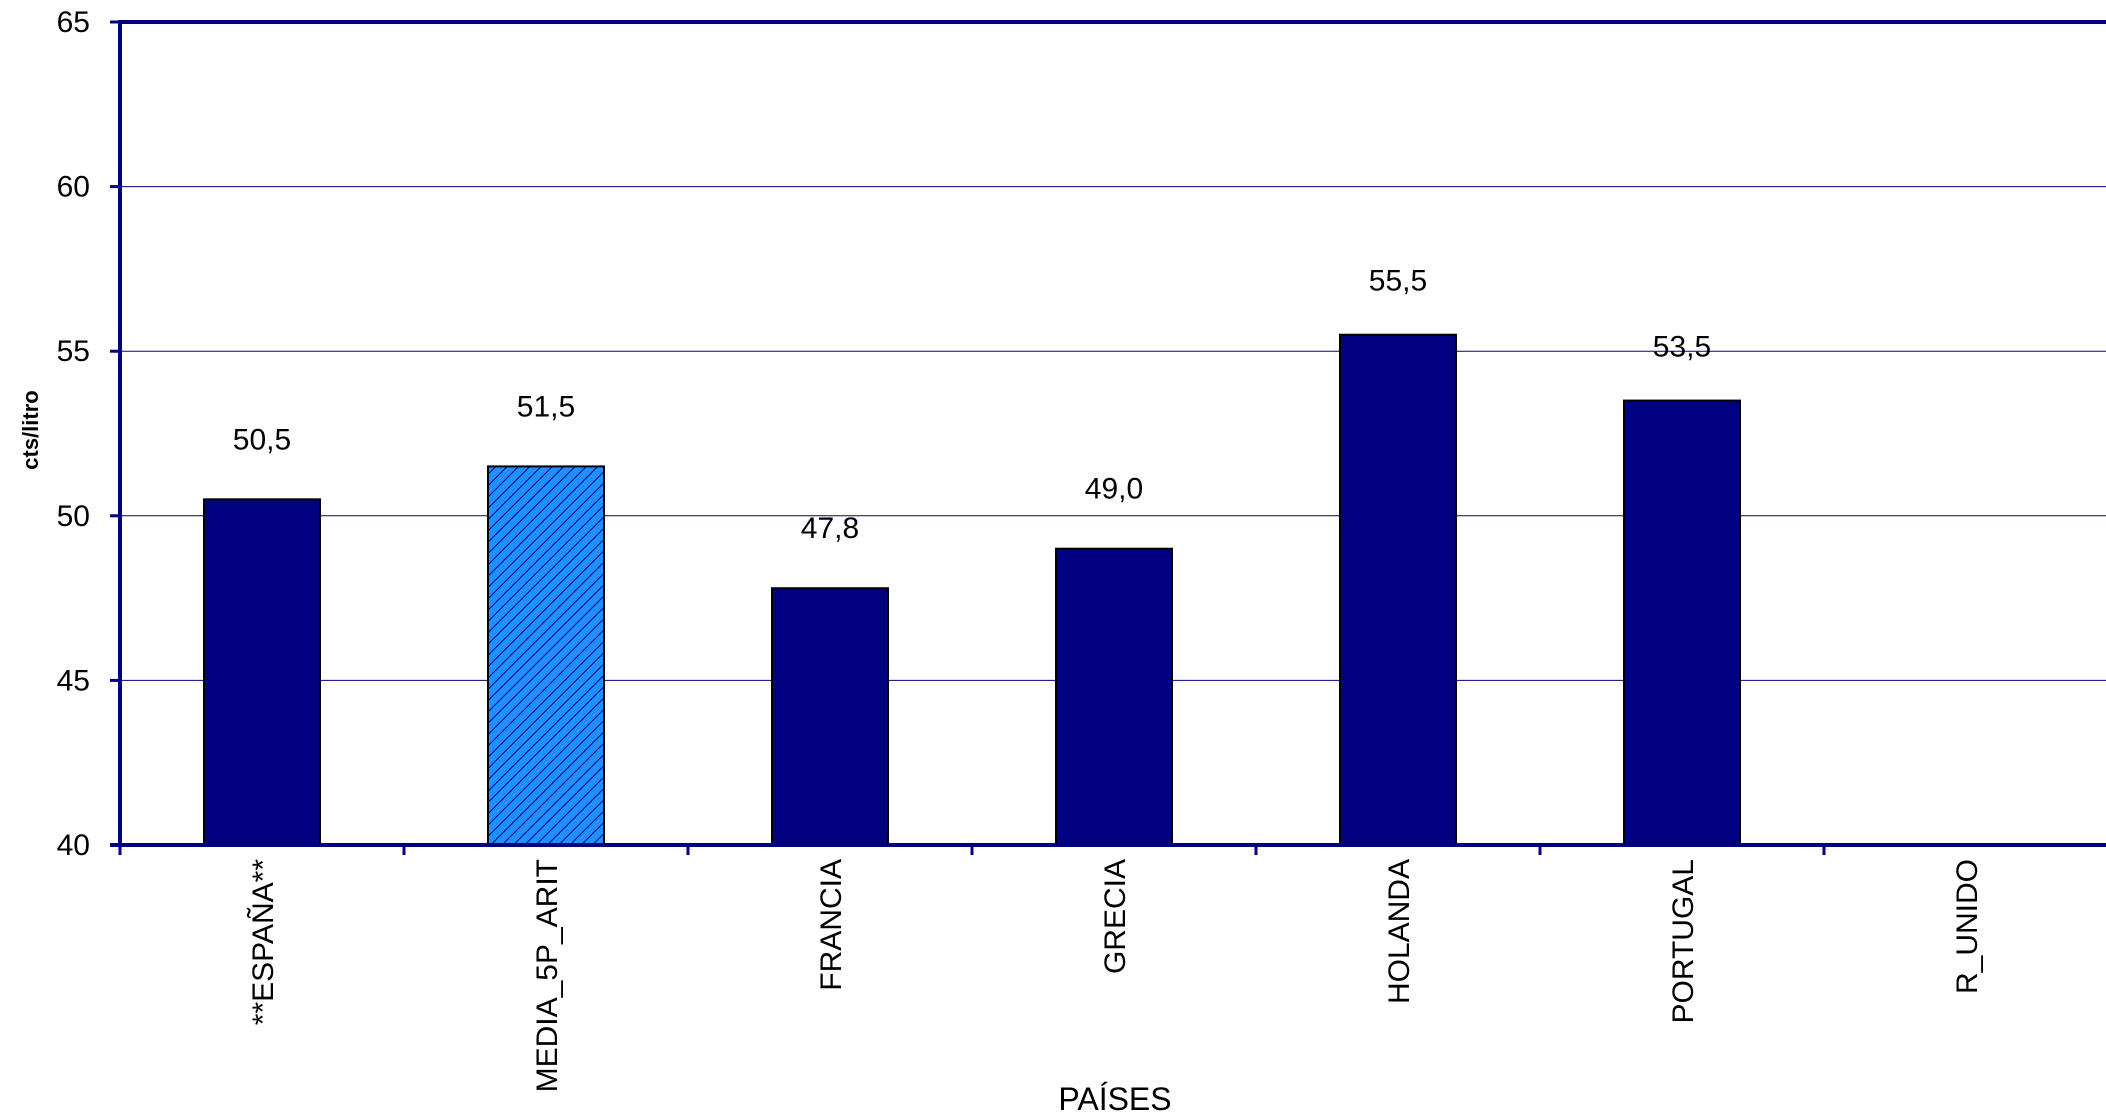 The height and width of the screenshot is (1119, 2106). I want to click on y-axis-label: cts/litro, so click(30, 429).